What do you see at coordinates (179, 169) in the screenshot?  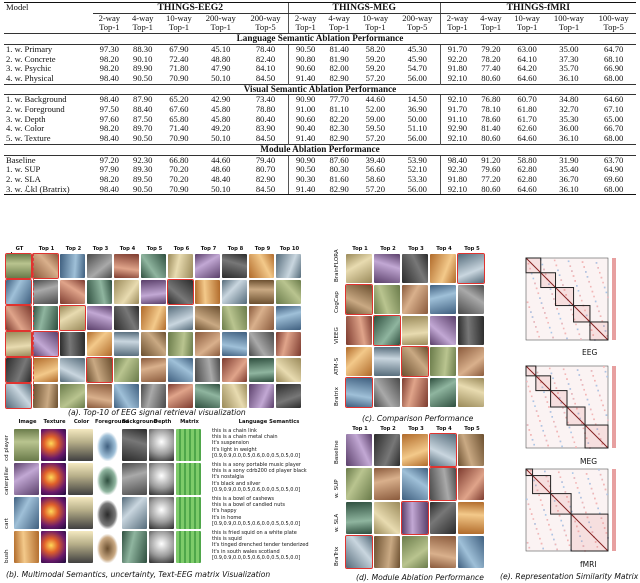 I see `table-cell: 70.20` at bounding box center [179, 169].